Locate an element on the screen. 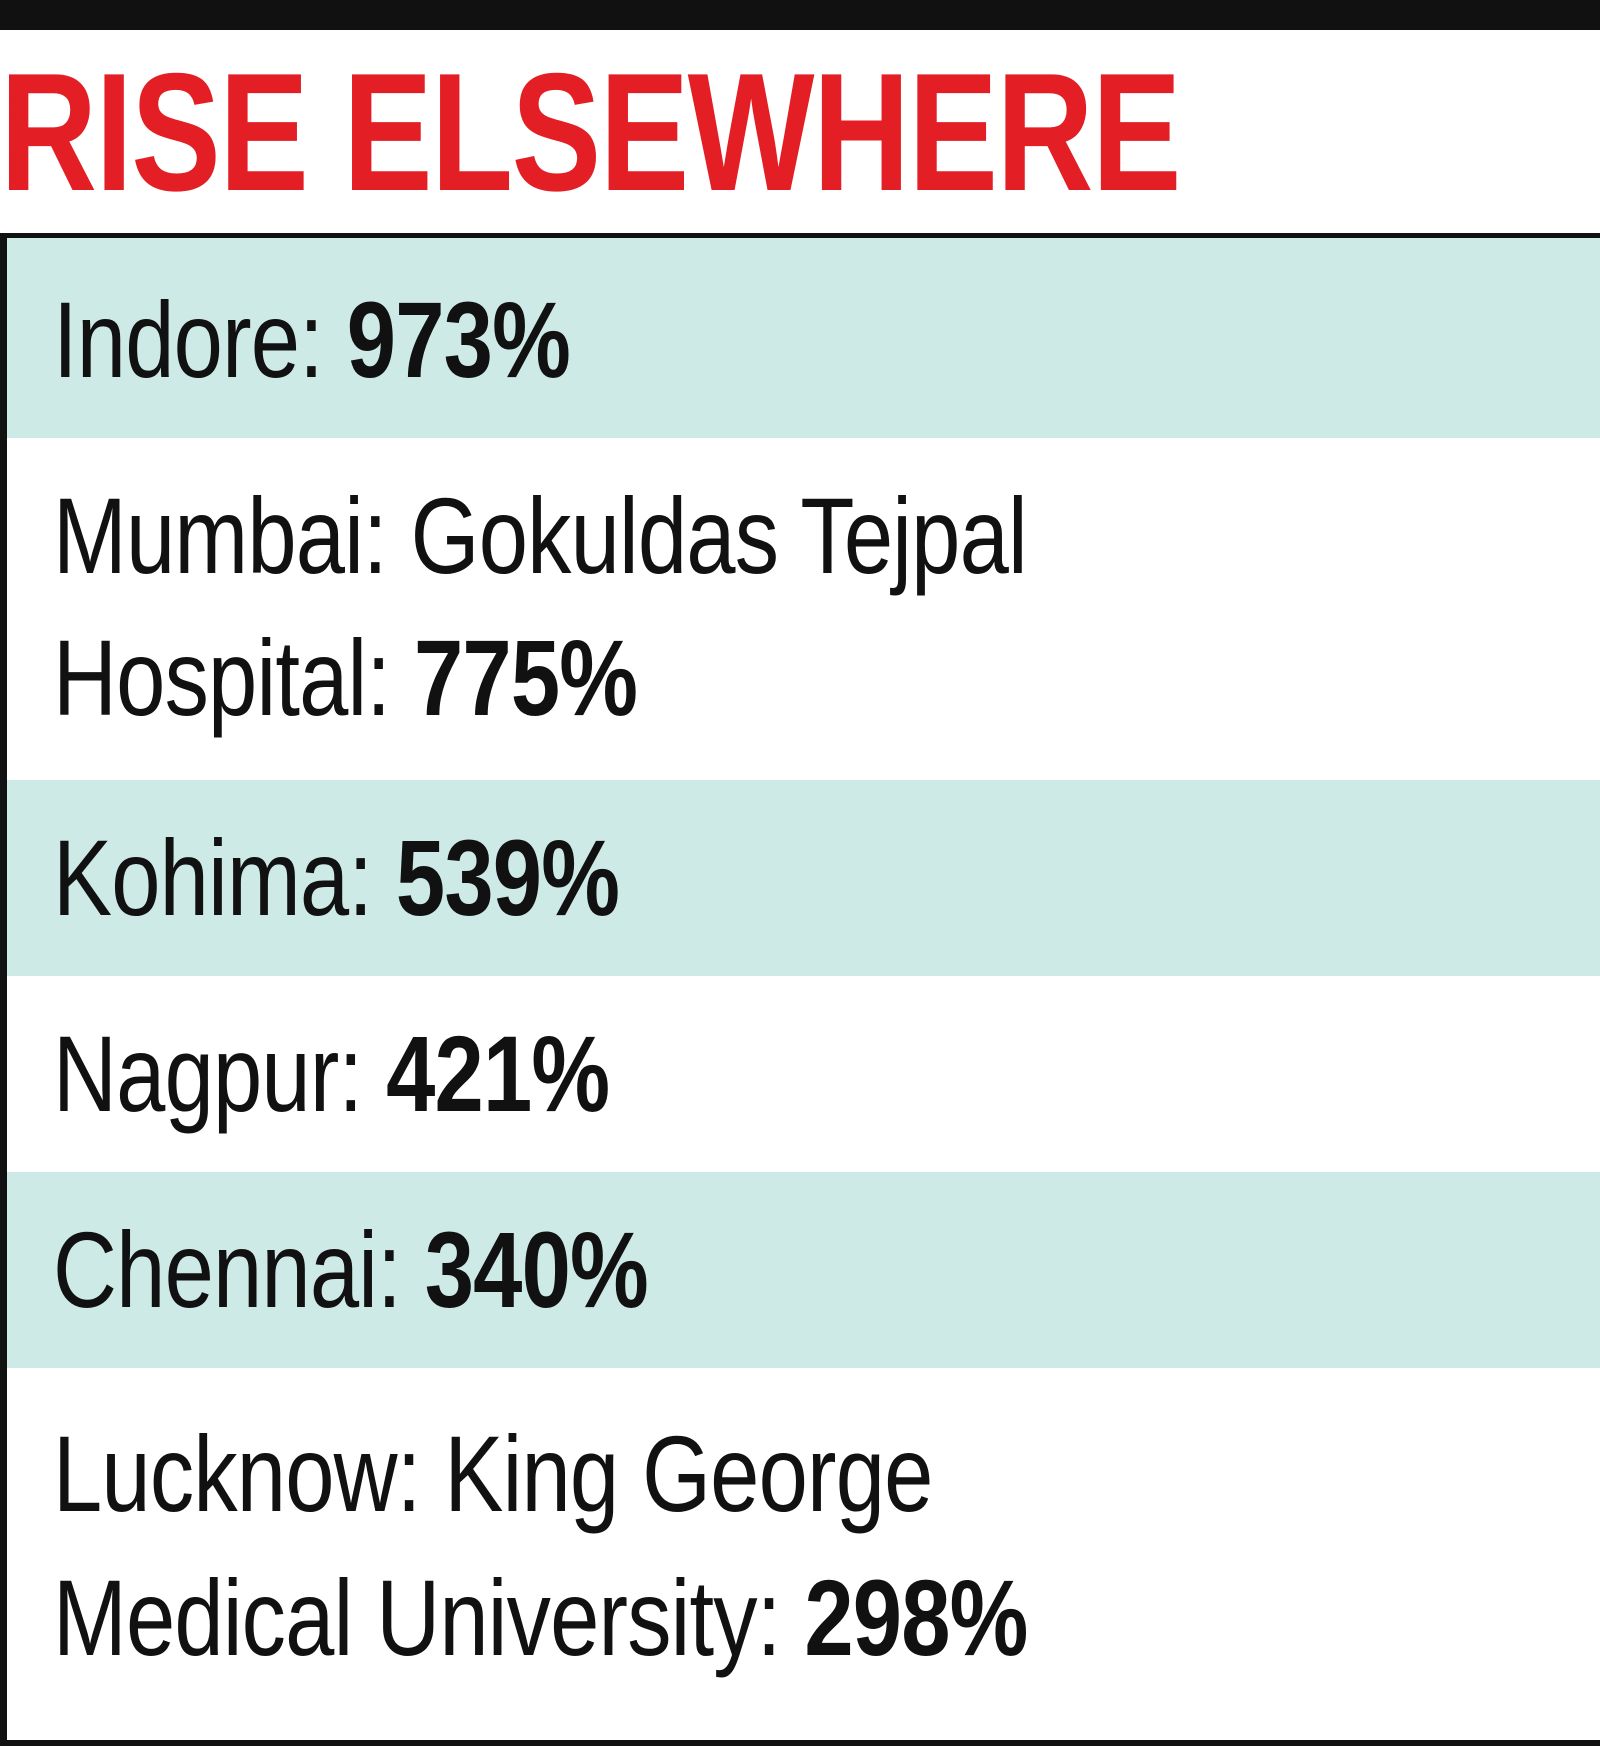 The image size is (1600, 1746). row-value: 973% is located at coordinates (458, 339).